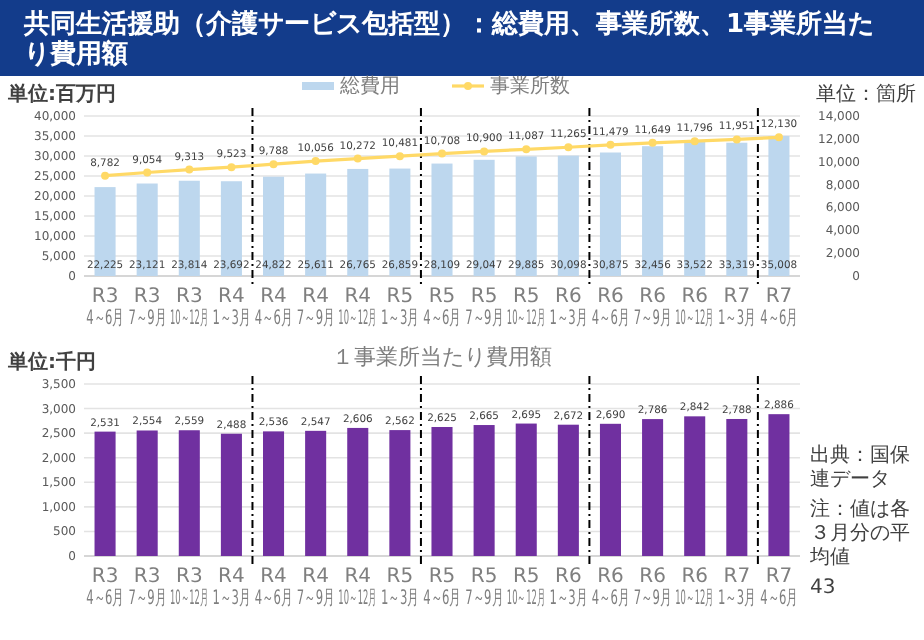  What do you see at coordinates (866, 94) in the screenshot?
I see `y2-axis-title: 単位：箇所` at bounding box center [866, 94].